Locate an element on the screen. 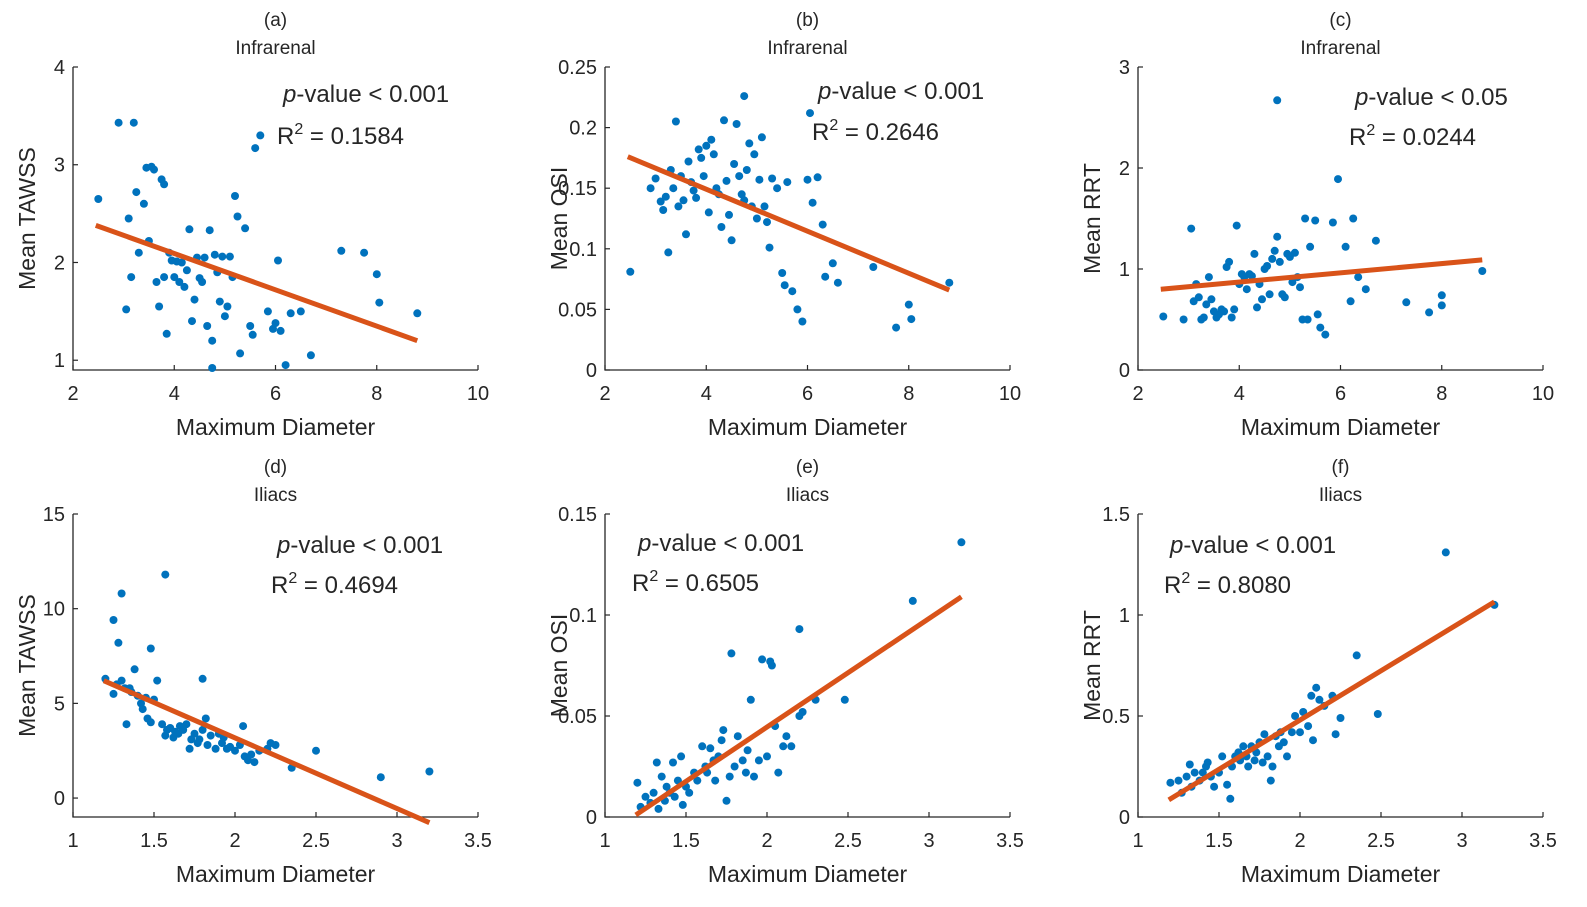 The width and height of the screenshot is (1587, 907). panel-title: Infrarenal is located at coordinates (1340, 48).